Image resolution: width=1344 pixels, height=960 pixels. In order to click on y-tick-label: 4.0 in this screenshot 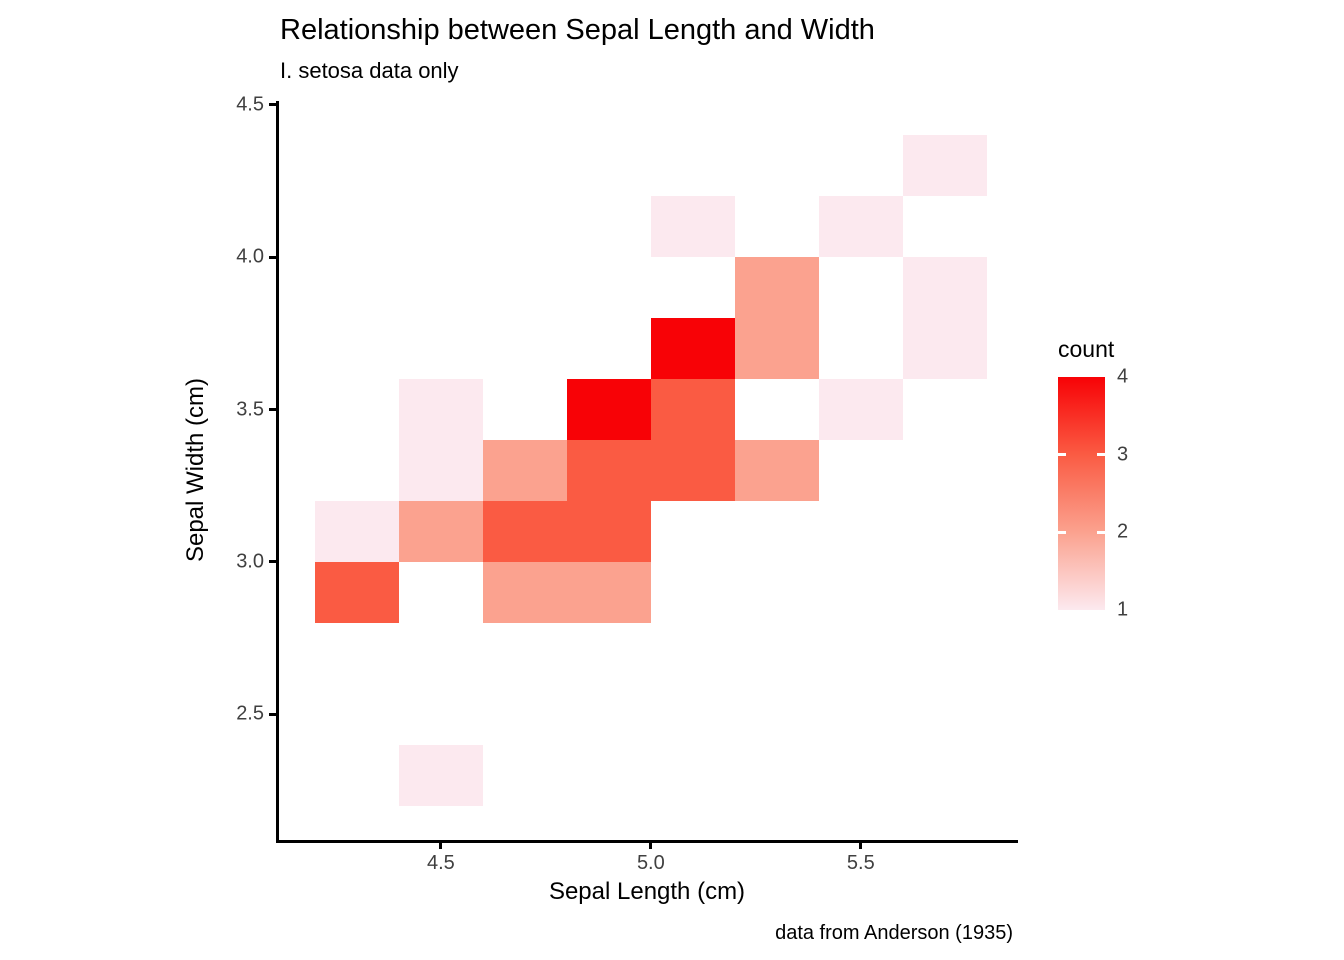, I will do `click(250, 256)`.